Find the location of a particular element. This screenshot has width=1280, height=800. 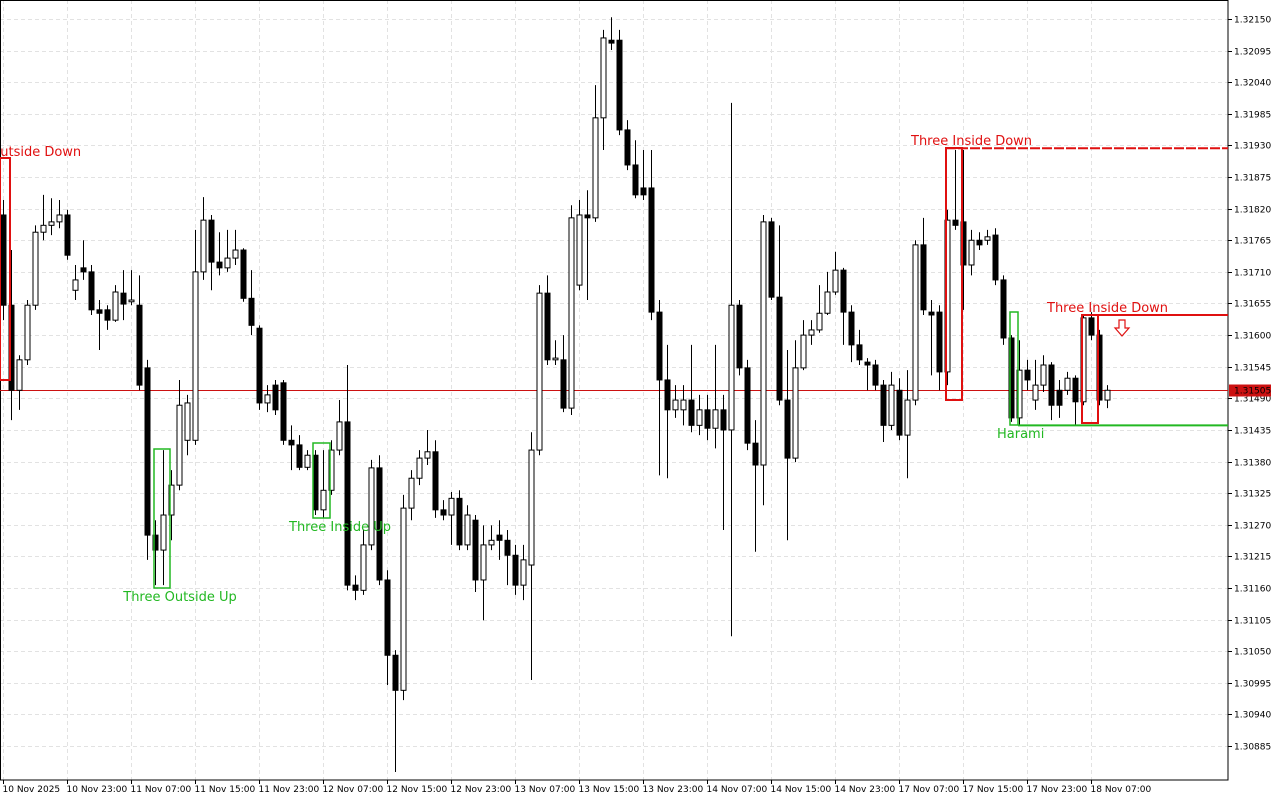

y-tick-label: 1.31545 is located at coordinates (1252, 369).